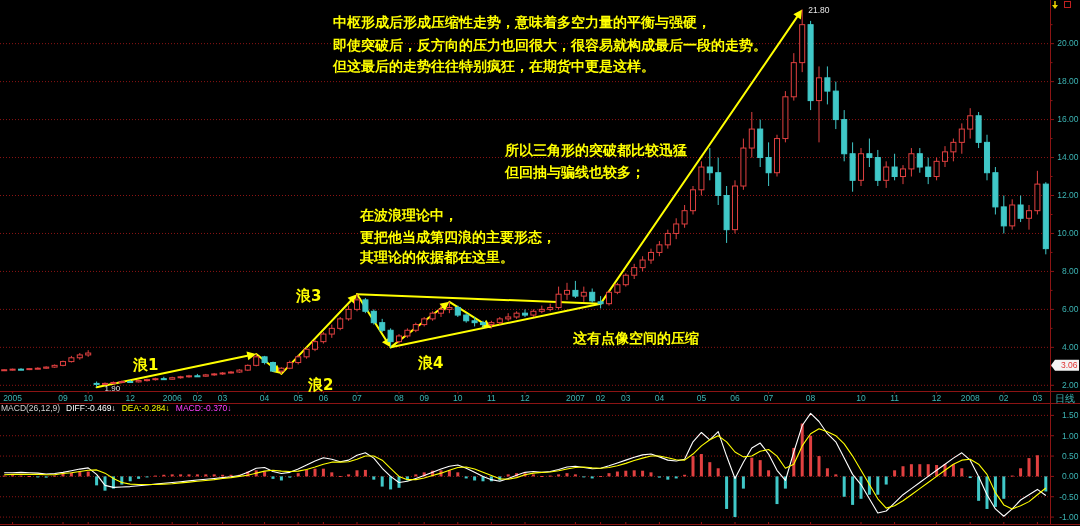 The image size is (1080, 526). I want to click on y-tick-label: 10.00, so click(1068, 233).